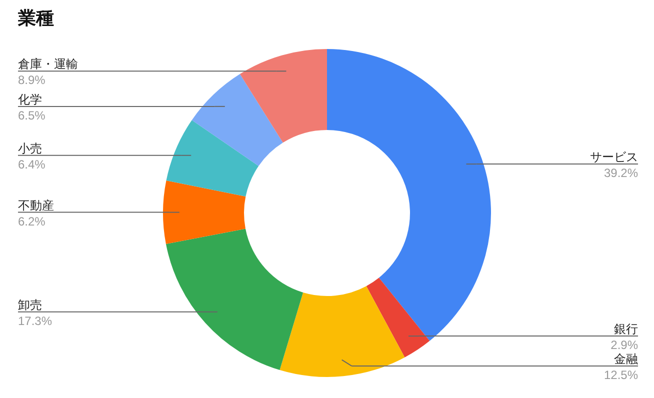 This screenshot has height=398, width=654. Describe the element at coordinates (621, 375) in the screenshot. I see `data-label: 12.5%` at that location.